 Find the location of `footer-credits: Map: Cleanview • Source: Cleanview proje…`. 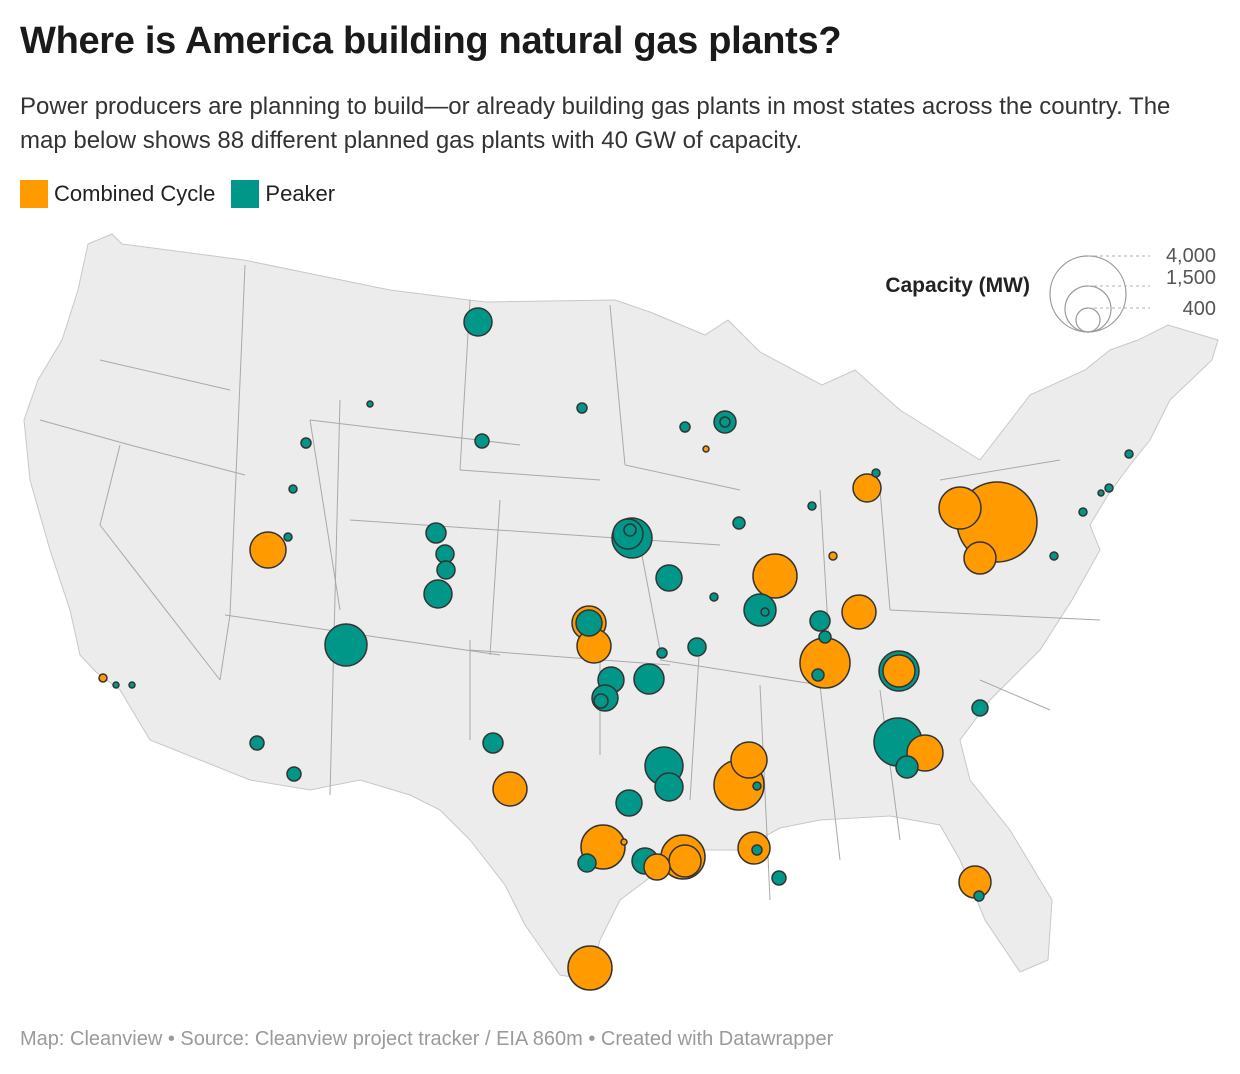

footer-credits: Map: Cleanview • Source: Cleanview proje… is located at coordinates (427, 1039).